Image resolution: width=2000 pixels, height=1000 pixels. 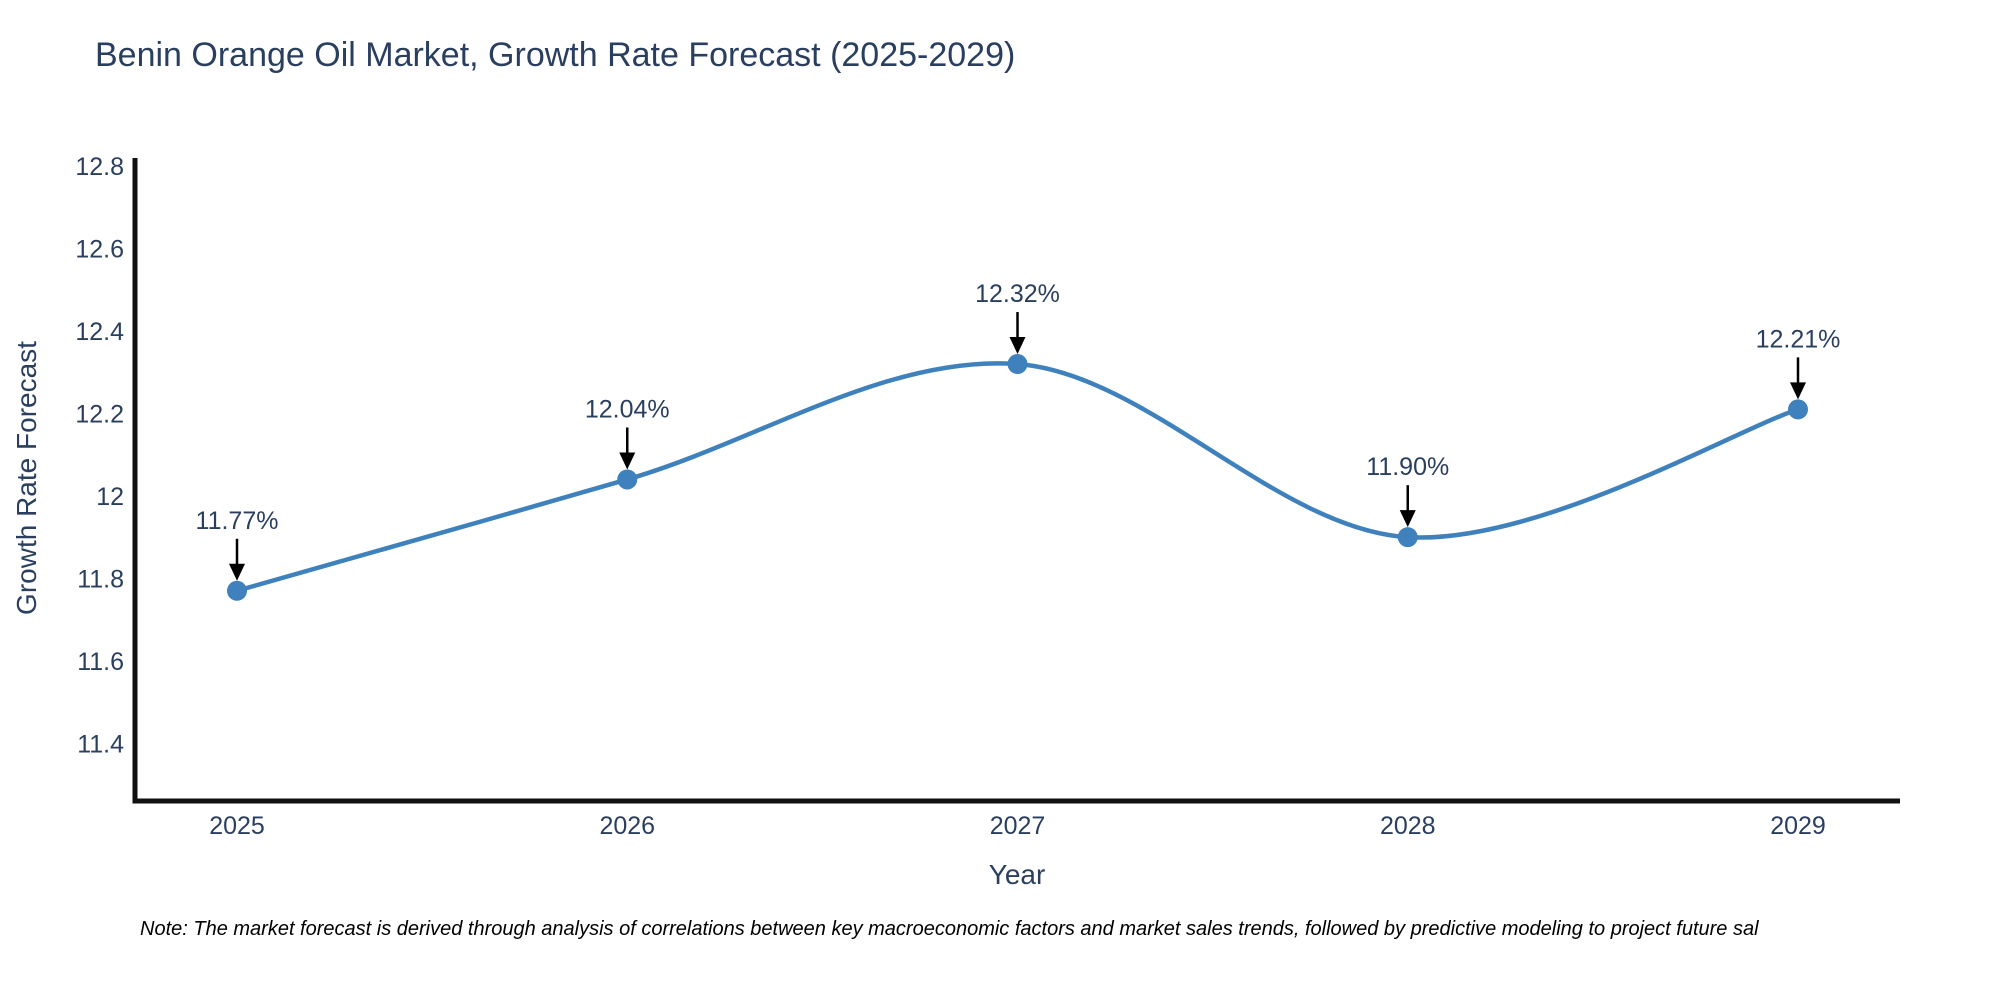 What do you see at coordinates (1017, 294) in the screenshot?
I see `data-point-label: 12.32%` at bounding box center [1017, 294].